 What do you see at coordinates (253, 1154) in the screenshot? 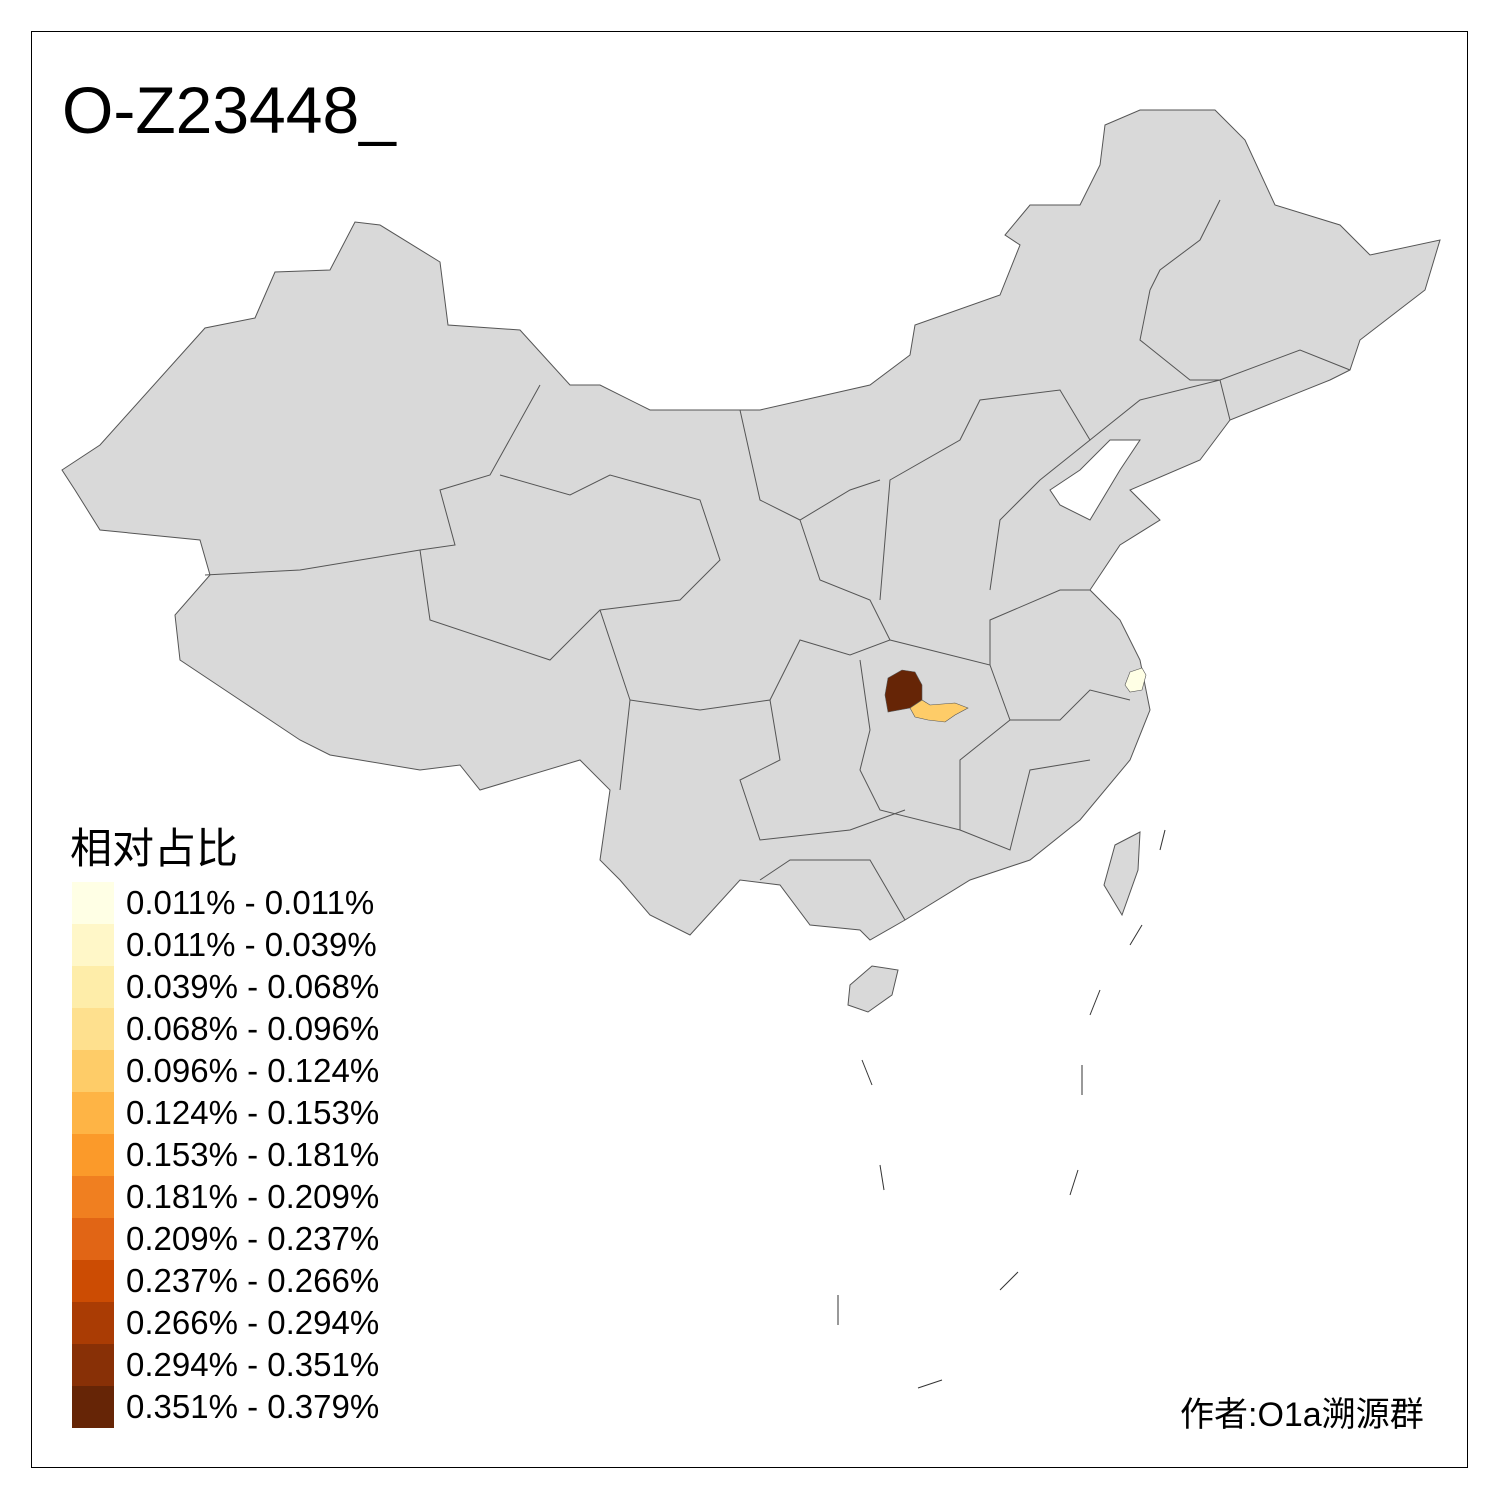
I see `legend-label: 0.153% - 0.181%` at bounding box center [253, 1154].